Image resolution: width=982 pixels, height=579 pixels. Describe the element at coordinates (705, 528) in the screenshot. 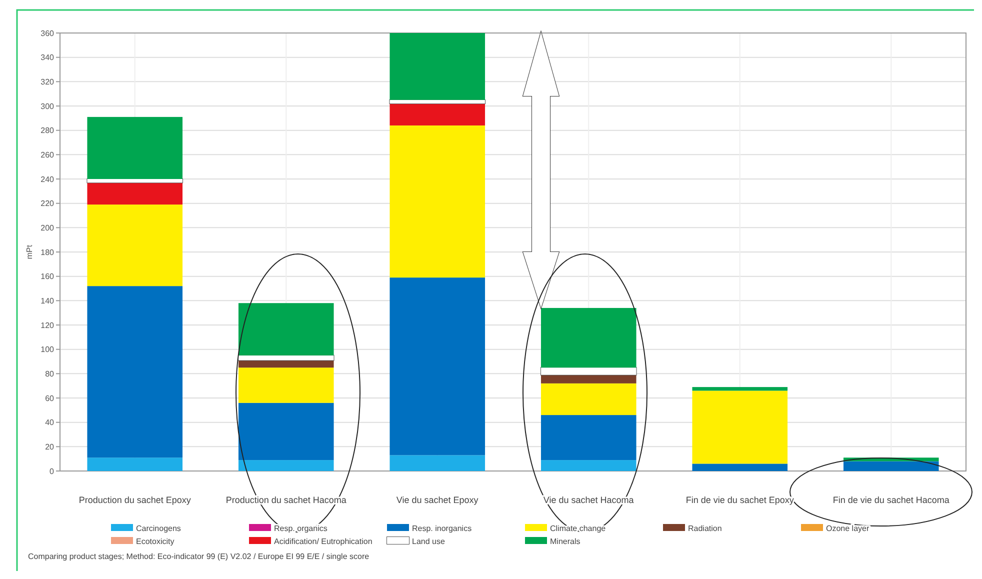

I see `legend-label: Radiation` at that location.